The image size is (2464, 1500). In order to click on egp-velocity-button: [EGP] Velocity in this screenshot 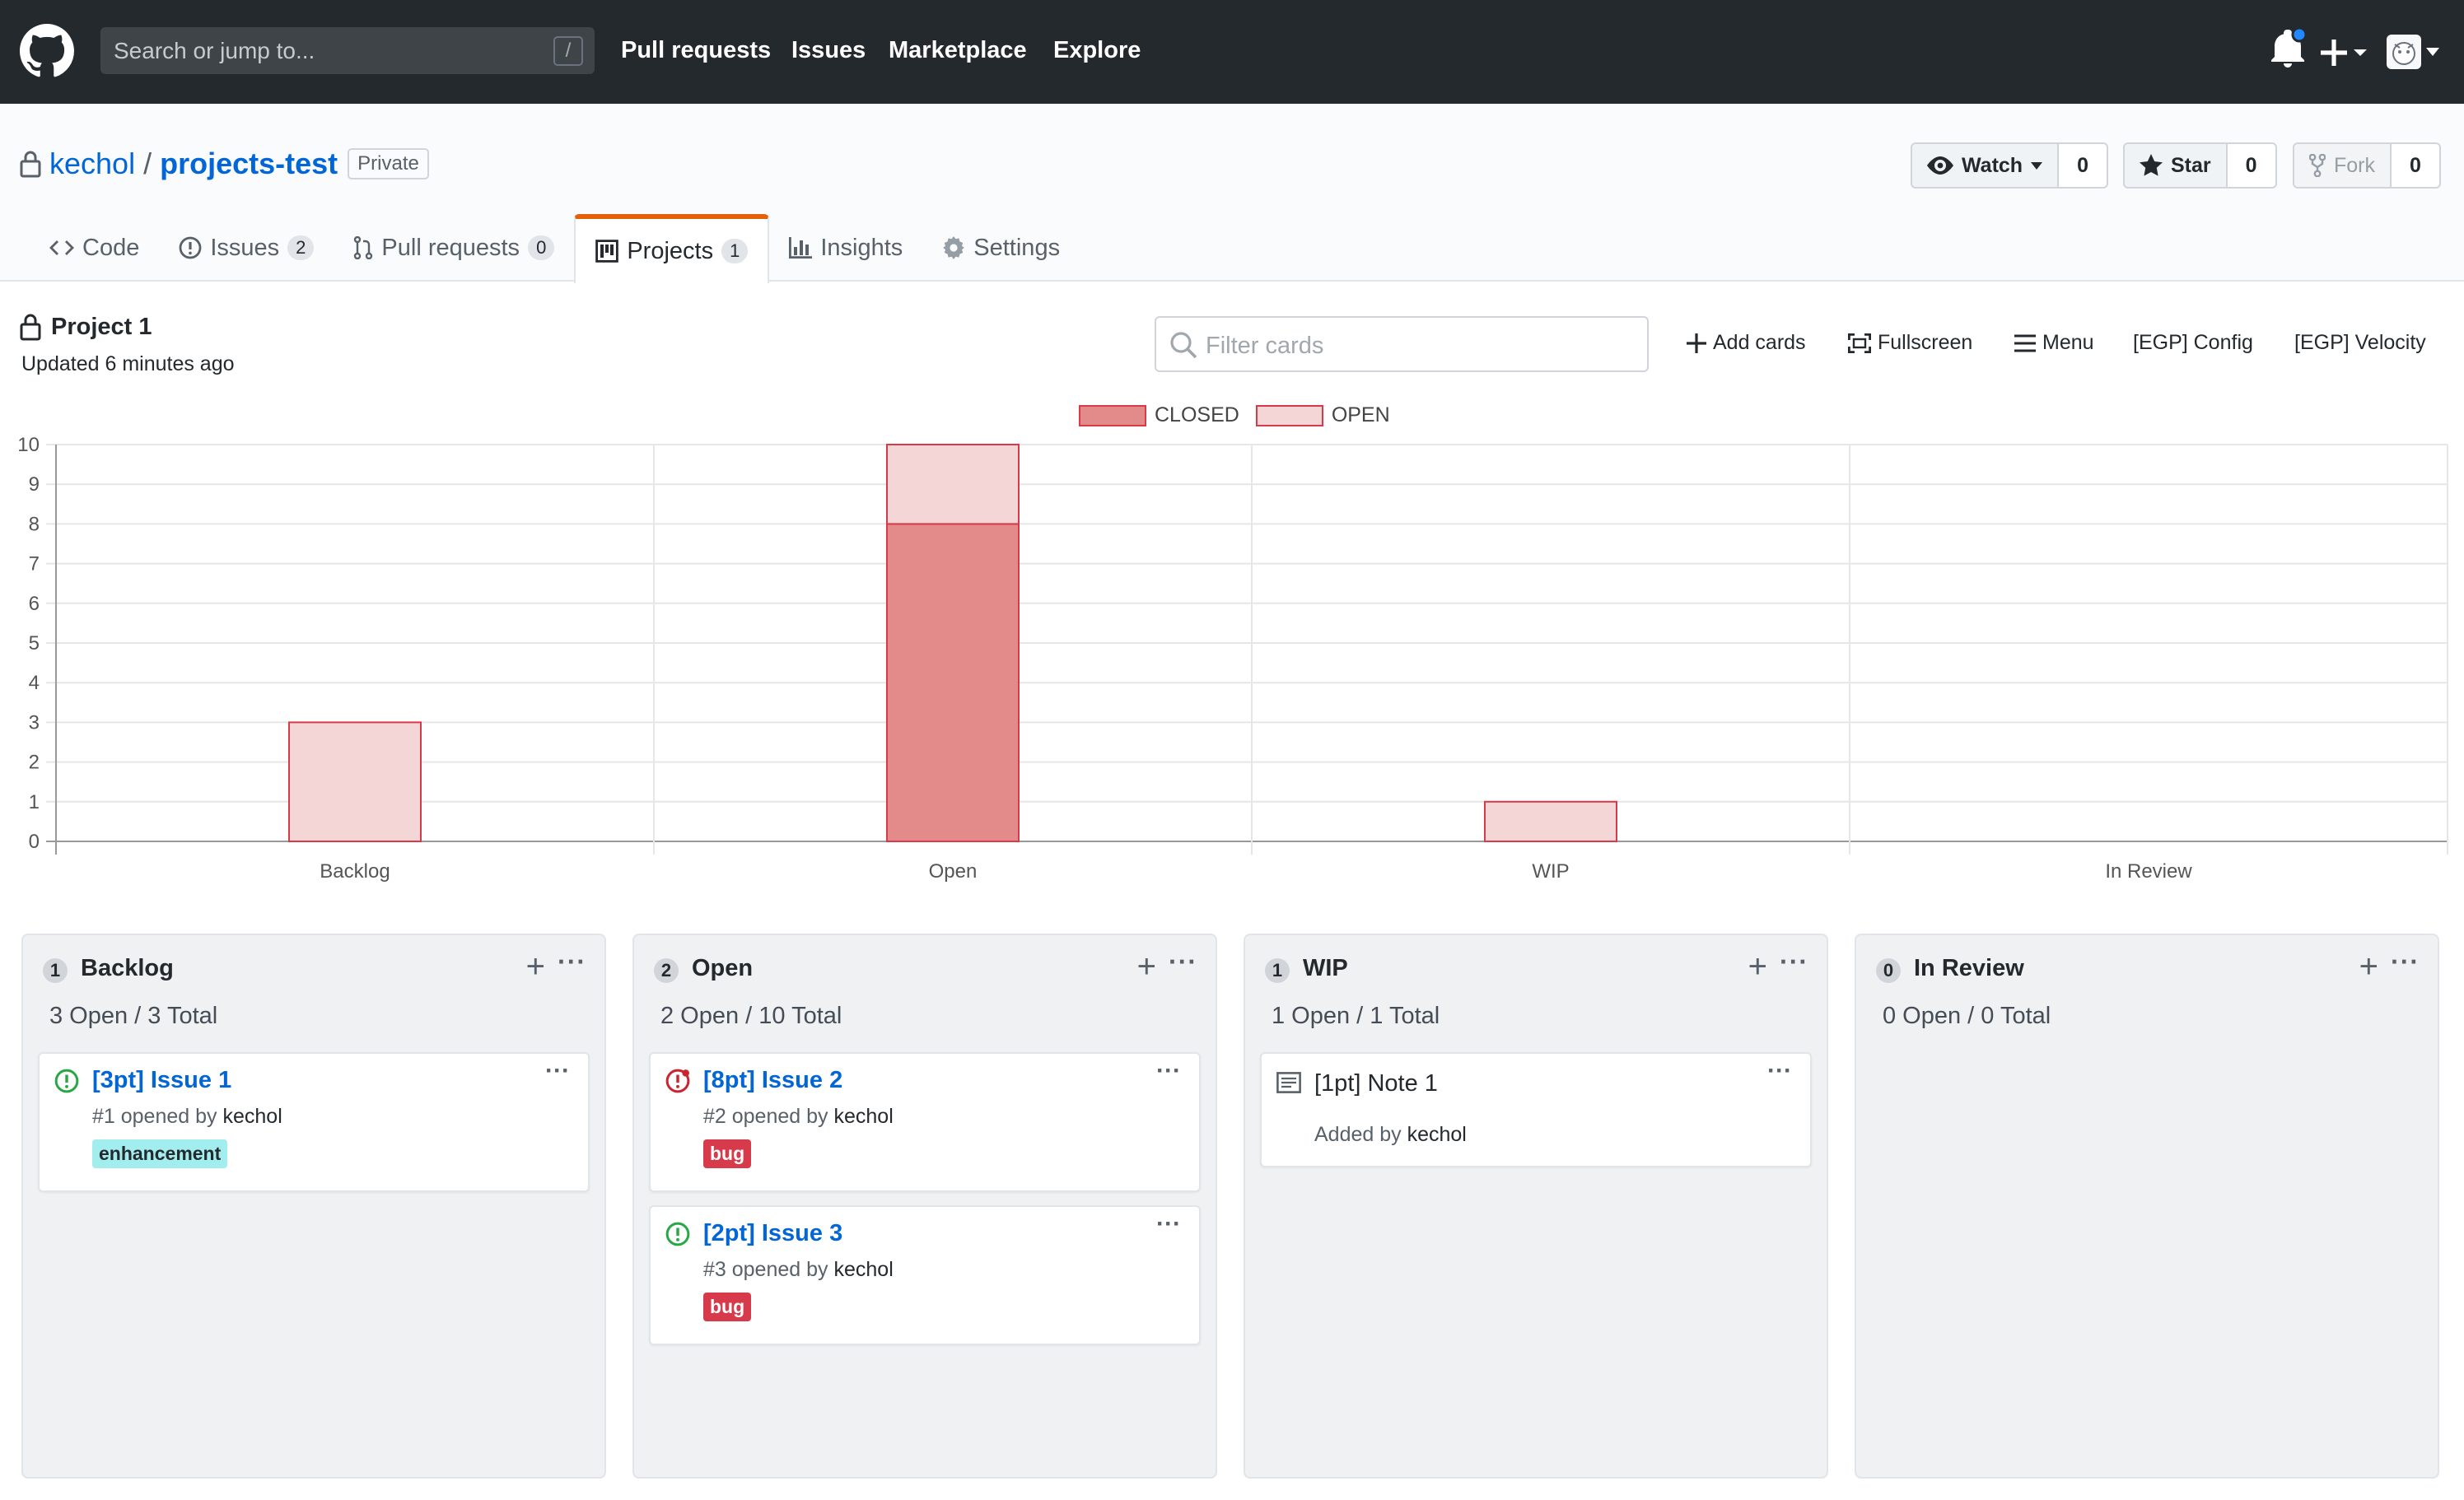, I will do `click(2360, 343)`.